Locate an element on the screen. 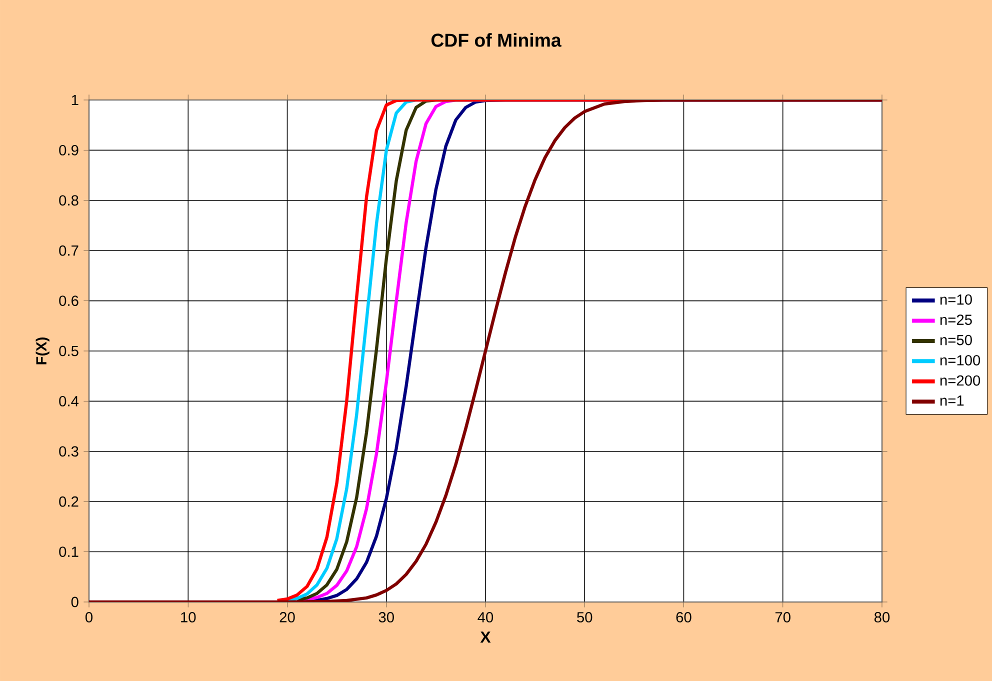 The image size is (992, 681). legend-label: n=100 is located at coordinates (960, 360).